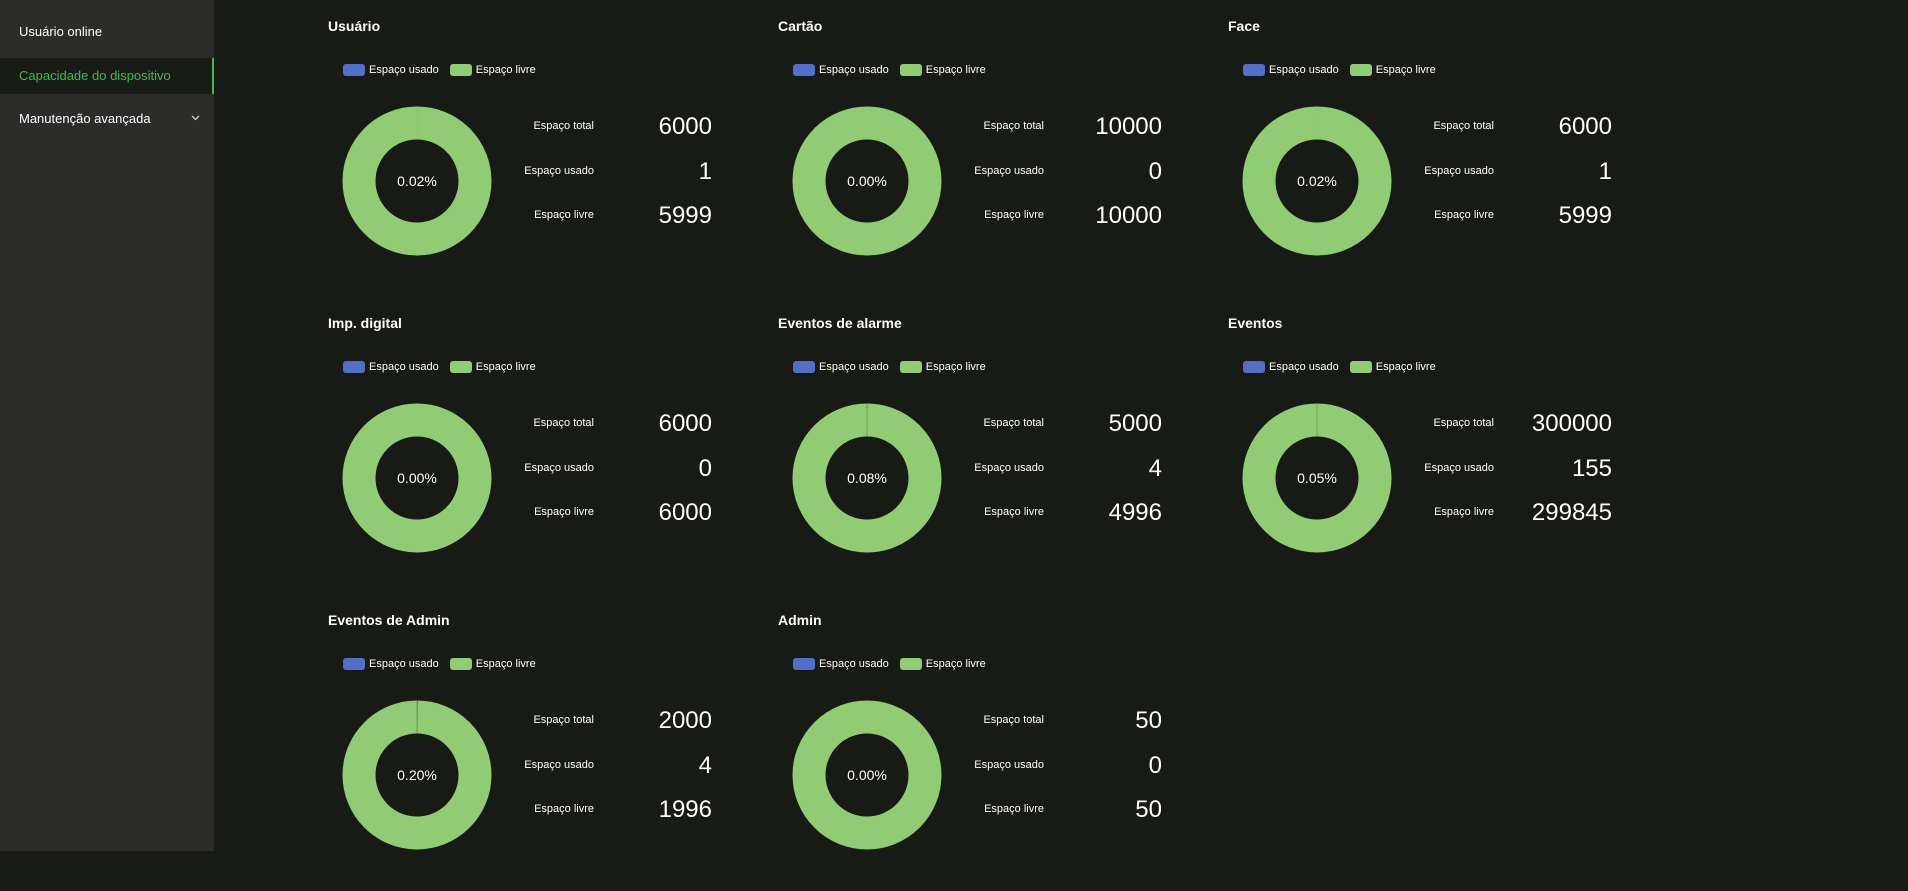 The width and height of the screenshot is (1908, 891). What do you see at coordinates (1255, 323) in the screenshot?
I see `panel-title: Eventos` at bounding box center [1255, 323].